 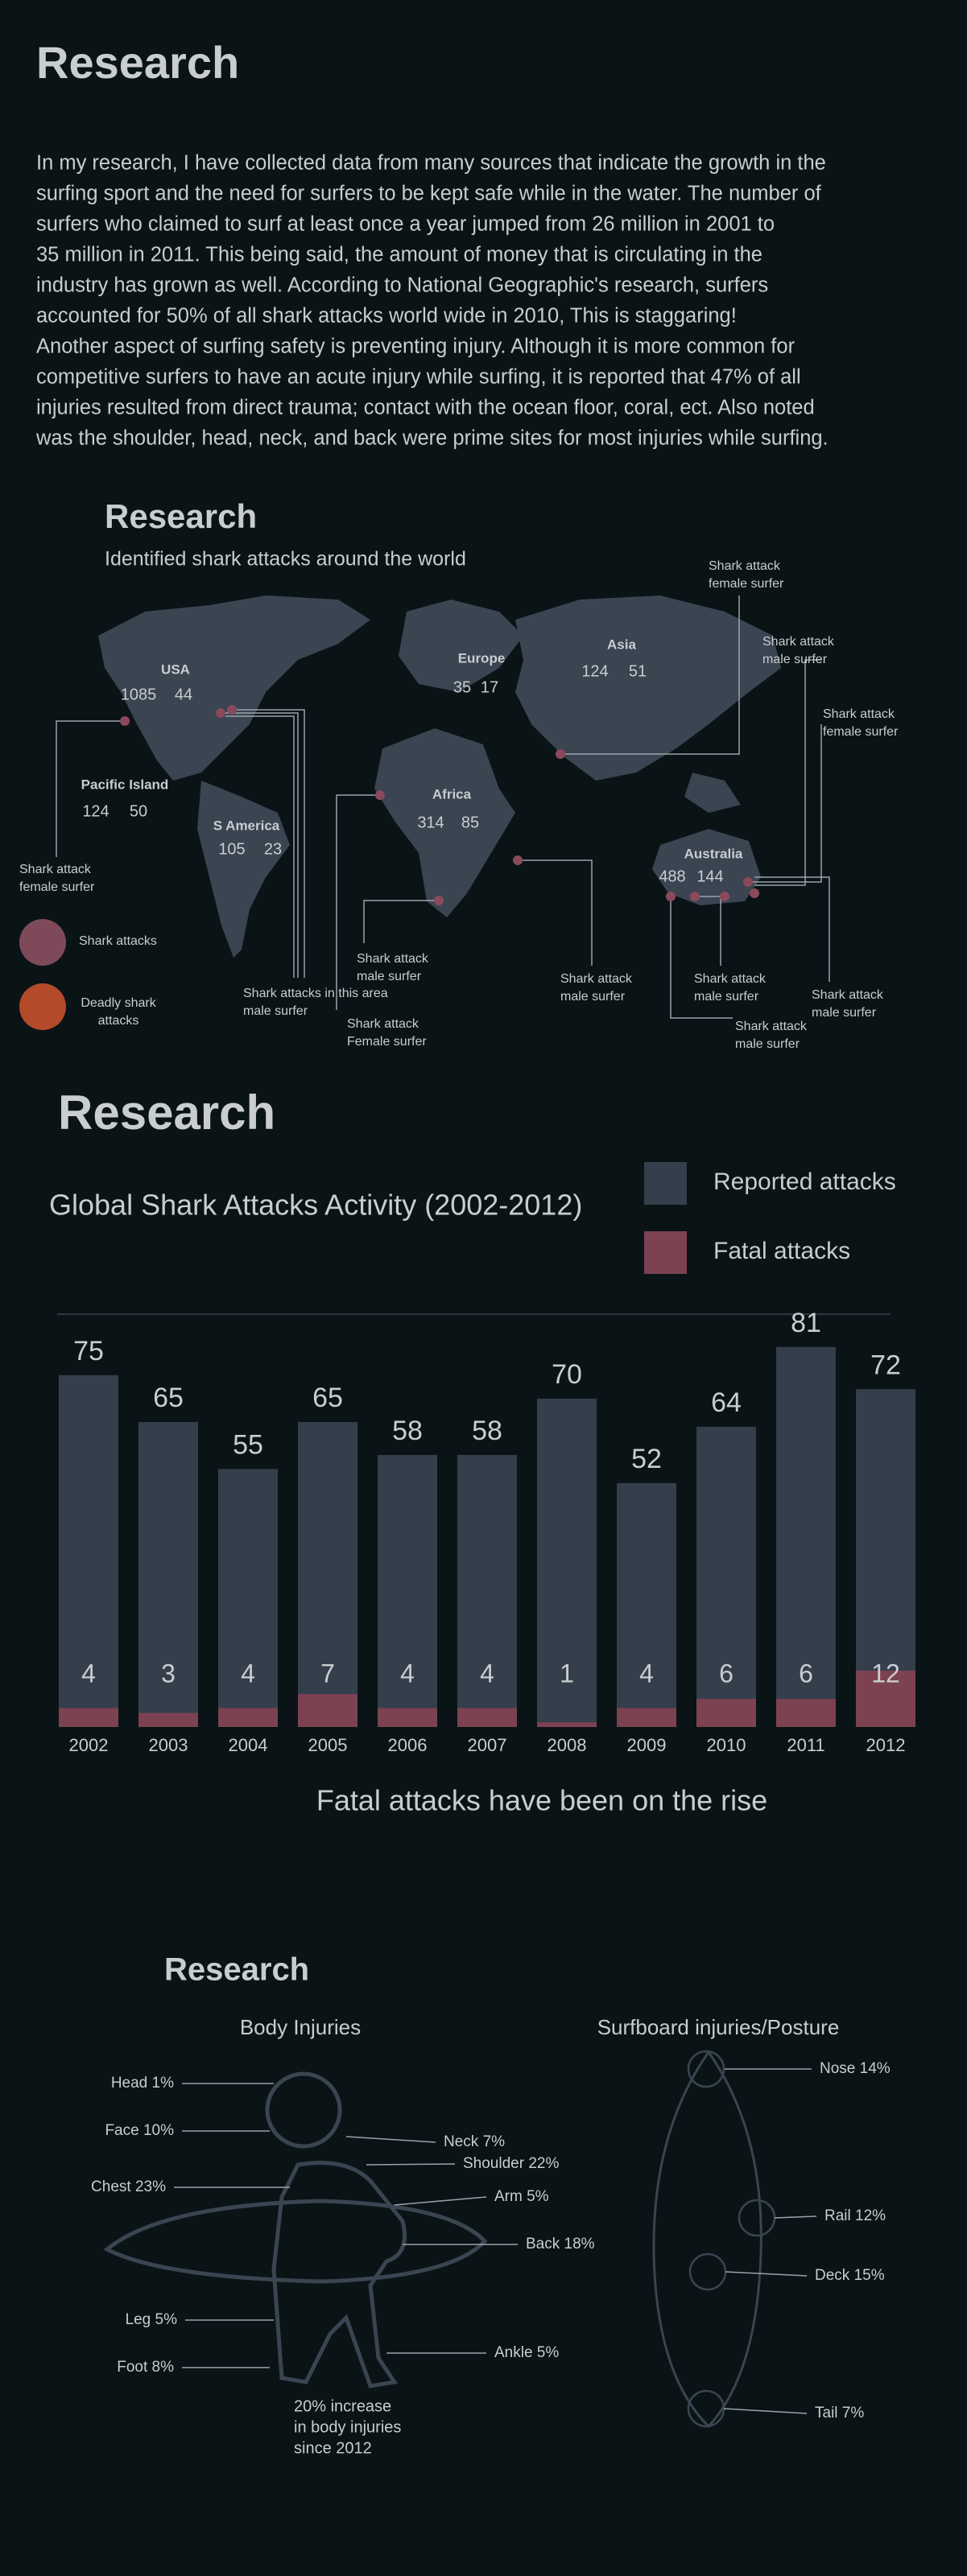 I want to click on injury-label: Ankle 5%, so click(x=526, y=2352).